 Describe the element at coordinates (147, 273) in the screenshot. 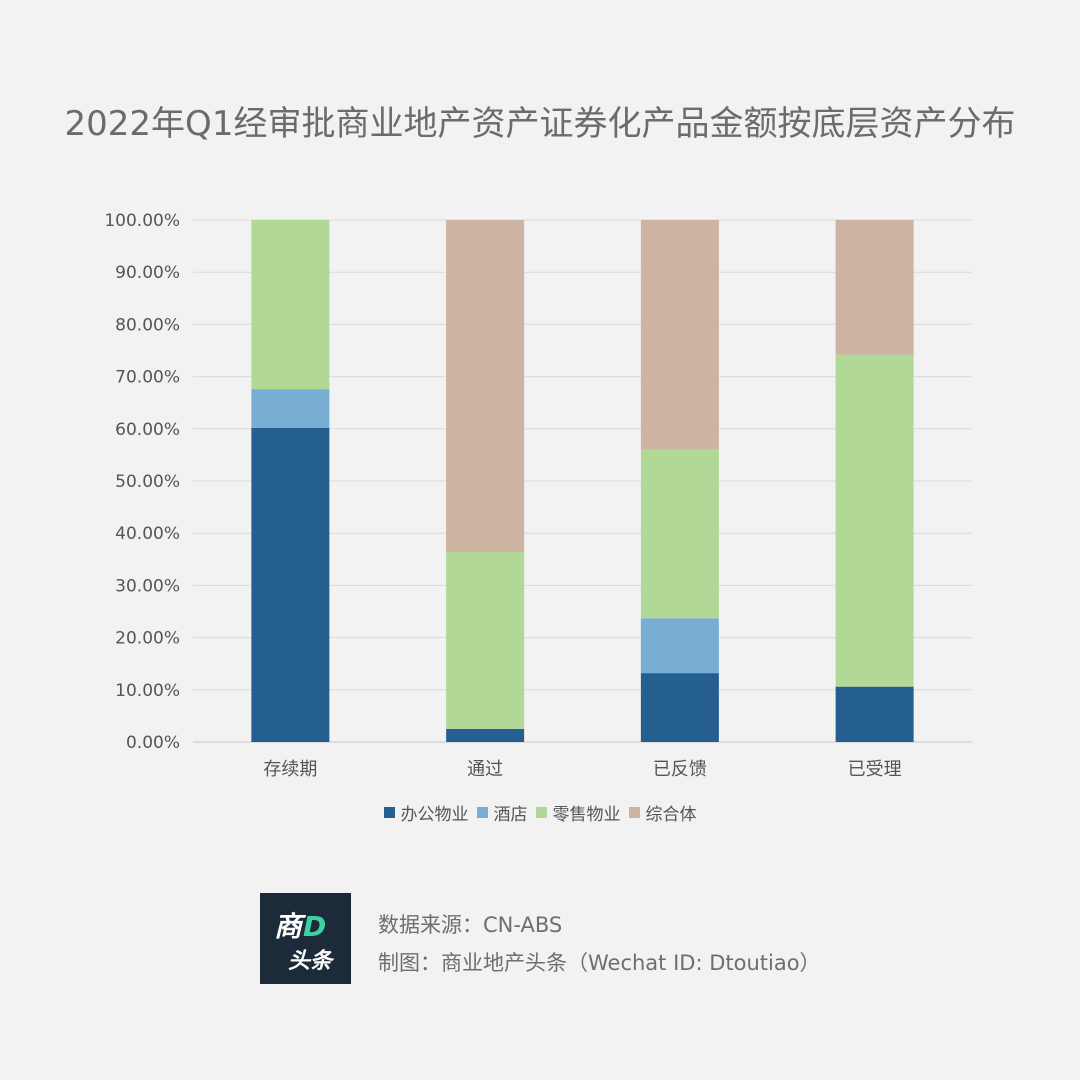

I see `y-tick-label: 90.00%` at that location.